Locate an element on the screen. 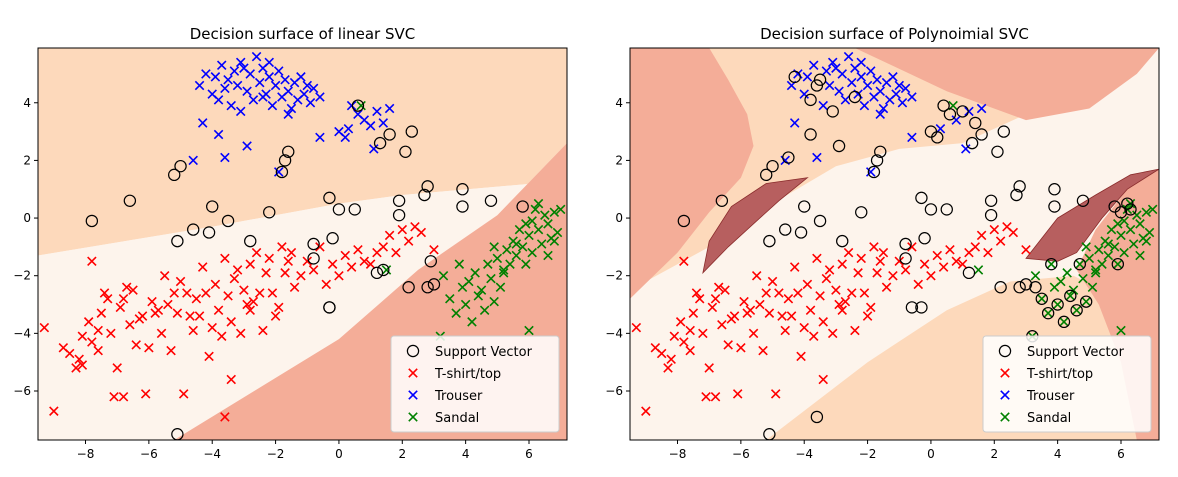  y-tick-label: 2 is located at coordinates (27, 160).